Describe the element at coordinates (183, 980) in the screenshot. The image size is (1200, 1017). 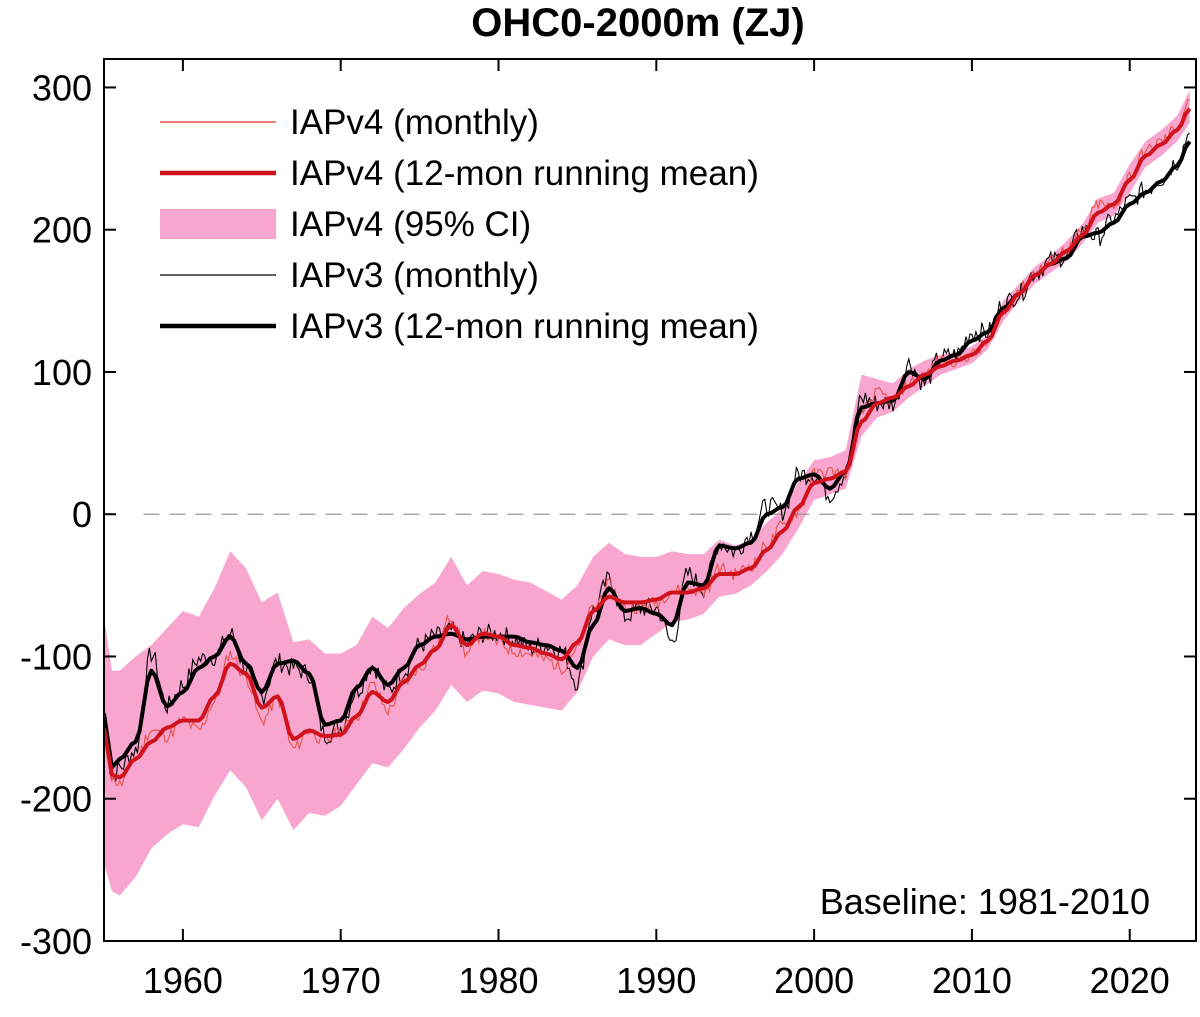
I see `x-tick-label: 1960` at that location.